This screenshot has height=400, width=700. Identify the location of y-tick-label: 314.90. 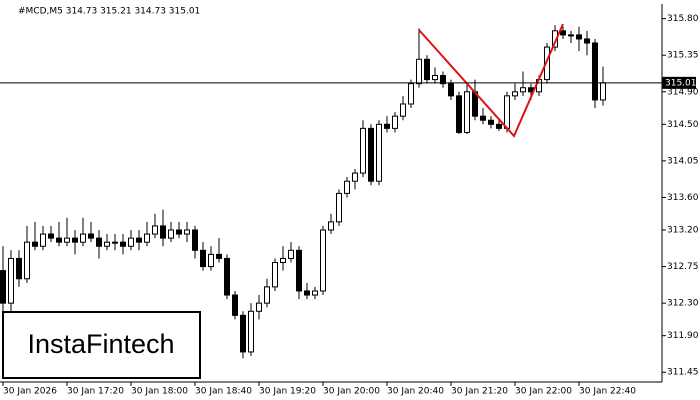
(683, 92).